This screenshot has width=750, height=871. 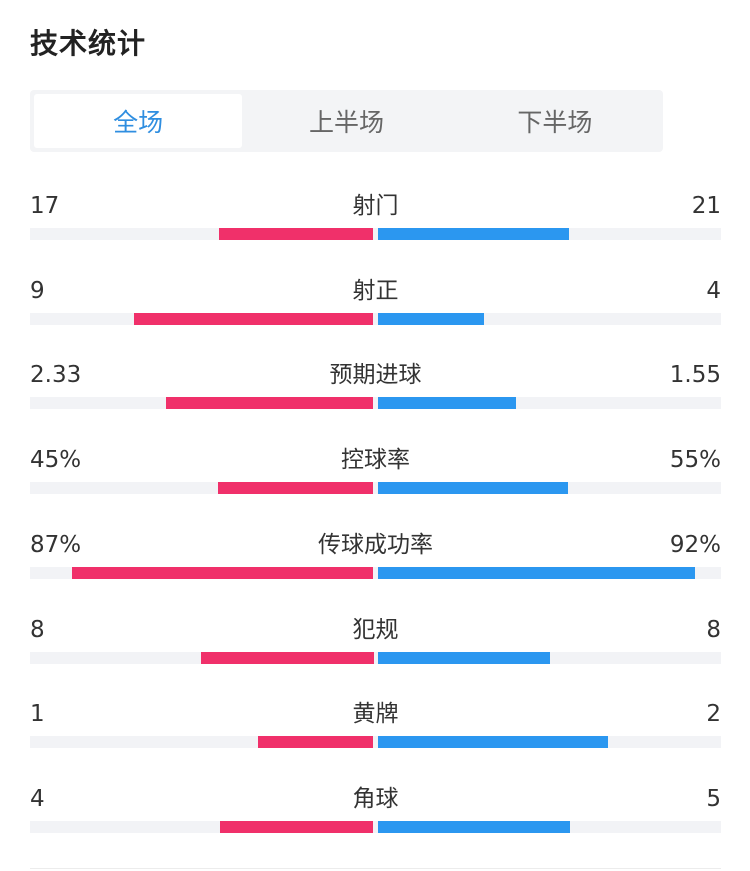 What do you see at coordinates (56, 375) in the screenshot?
I see `home-value: 2.33` at bounding box center [56, 375].